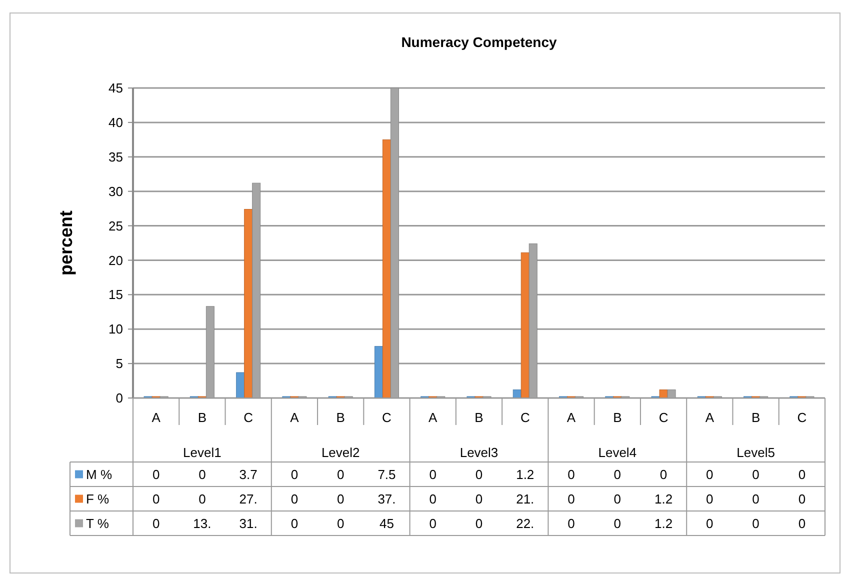 The height and width of the screenshot is (577, 849). What do you see at coordinates (479, 42) in the screenshot?
I see `chart-title: Numeracy Competency` at bounding box center [479, 42].